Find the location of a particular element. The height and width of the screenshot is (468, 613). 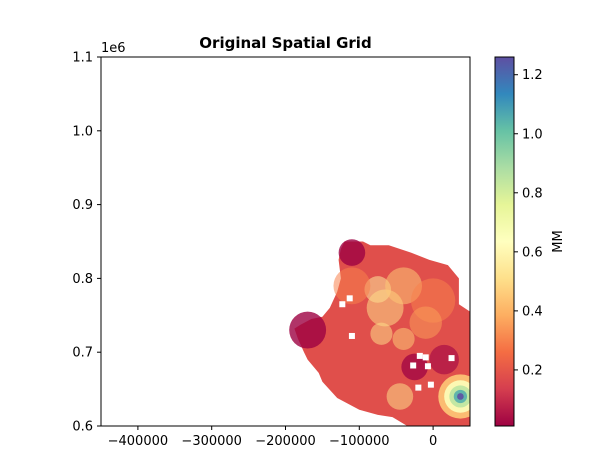

colorbar-label: MM is located at coordinates (558, 241).